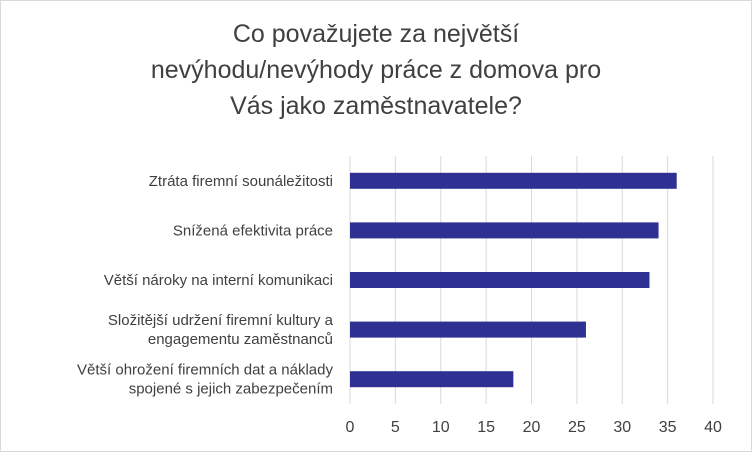 The height and width of the screenshot is (452, 752). Describe the element at coordinates (253, 230) in the screenshot. I see `category-label: Snížená efektivita práce` at that location.